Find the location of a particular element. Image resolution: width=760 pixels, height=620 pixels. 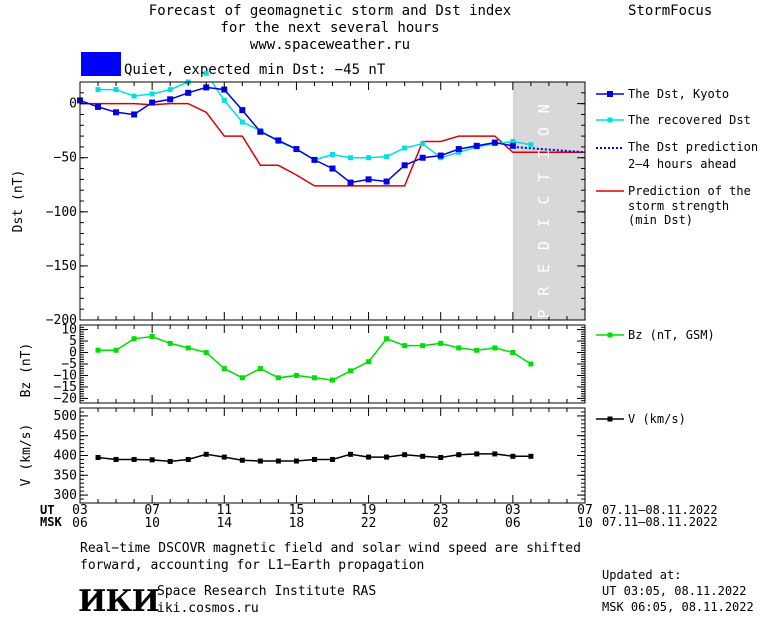

legend-dst-prediction-line2: 2–4 hours ahead is located at coordinates (682, 164).